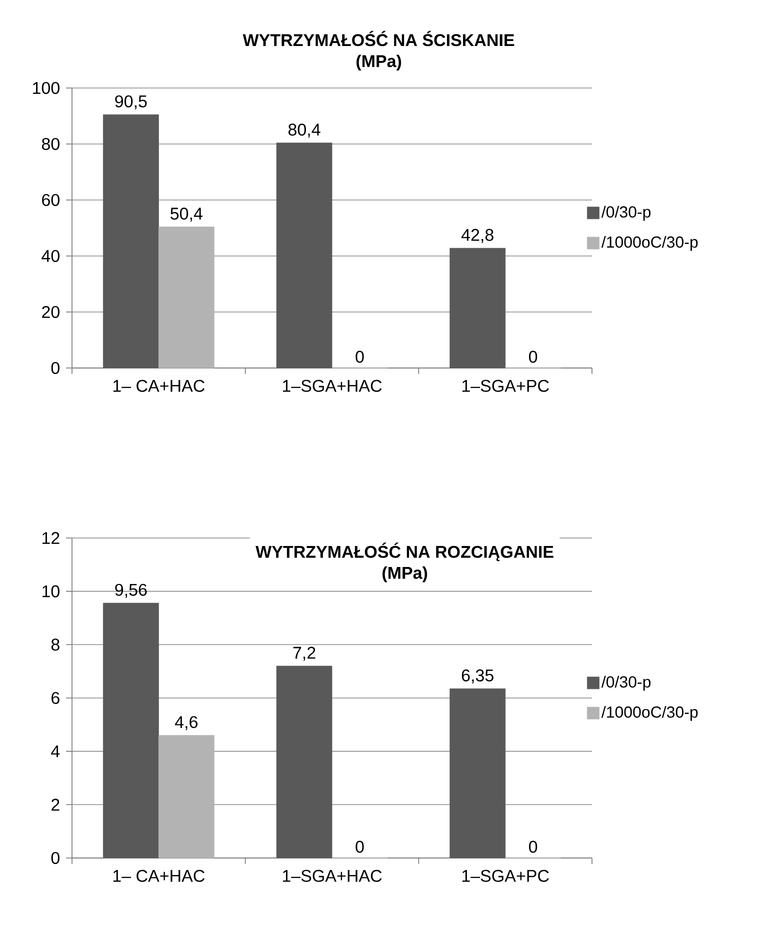 The width and height of the screenshot is (762, 928). Describe the element at coordinates (51, 256) in the screenshot. I see `y-tick-label: 40` at that location.